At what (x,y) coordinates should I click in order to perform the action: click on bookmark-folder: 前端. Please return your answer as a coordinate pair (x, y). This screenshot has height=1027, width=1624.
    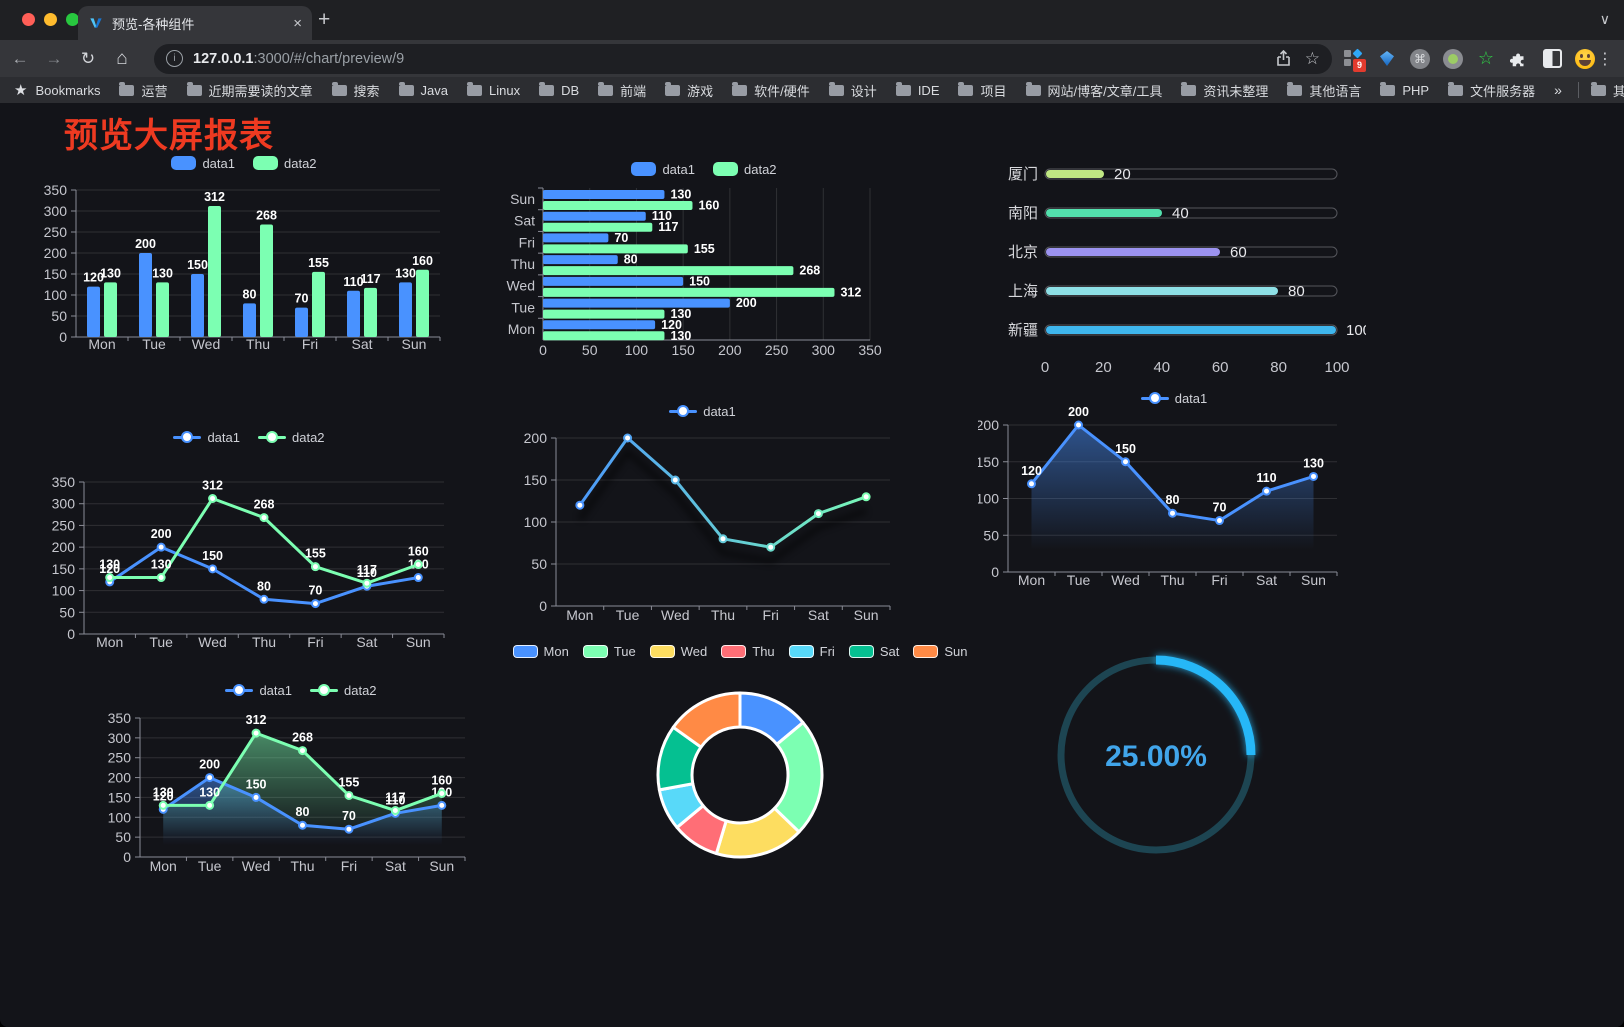
    Looking at the image, I should click on (622, 90).